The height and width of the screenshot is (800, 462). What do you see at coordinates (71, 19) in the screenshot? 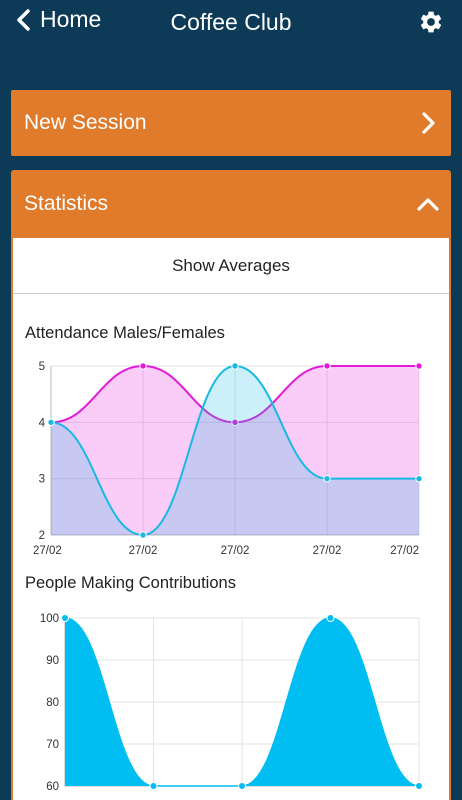
I see `back-label: Home` at bounding box center [71, 19].